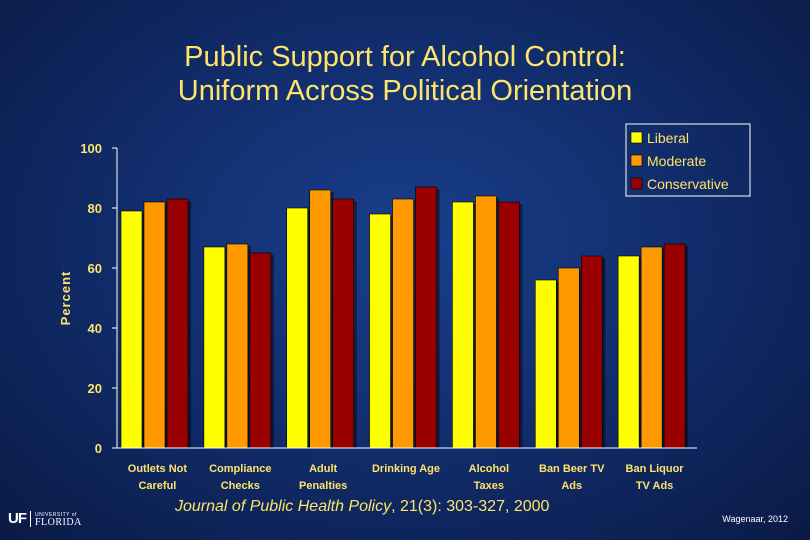 Image resolution: width=810 pixels, height=540 pixels. Describe the element at coordinates (636, 137) in the screenshot. I see `legend-swatch-liberal` at that location.